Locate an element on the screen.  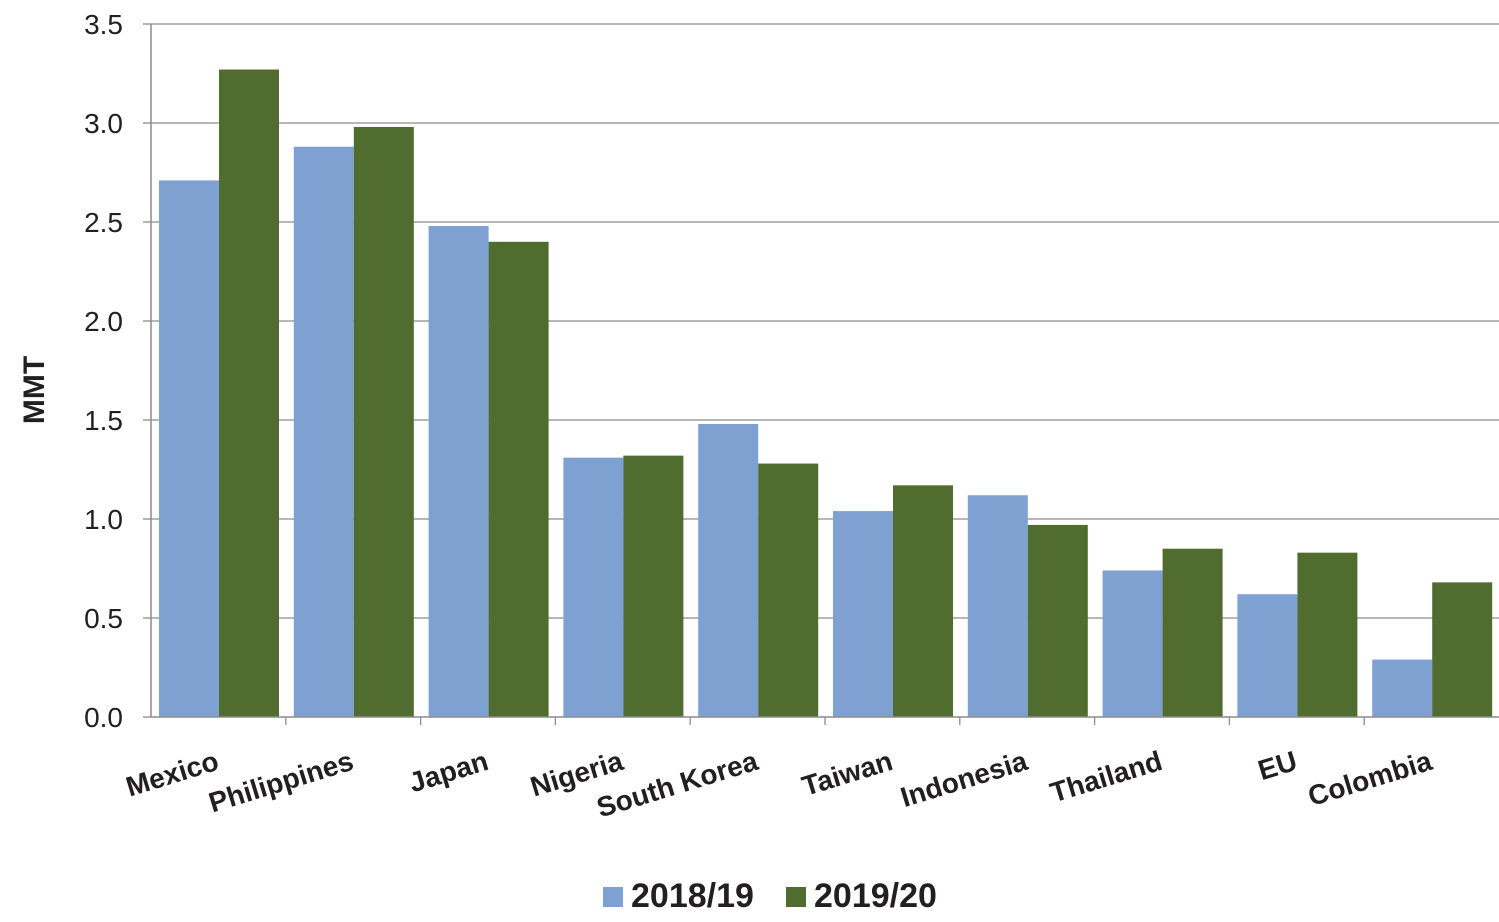
y-tick-label: 3.0 is located at coordinates (103, 123).